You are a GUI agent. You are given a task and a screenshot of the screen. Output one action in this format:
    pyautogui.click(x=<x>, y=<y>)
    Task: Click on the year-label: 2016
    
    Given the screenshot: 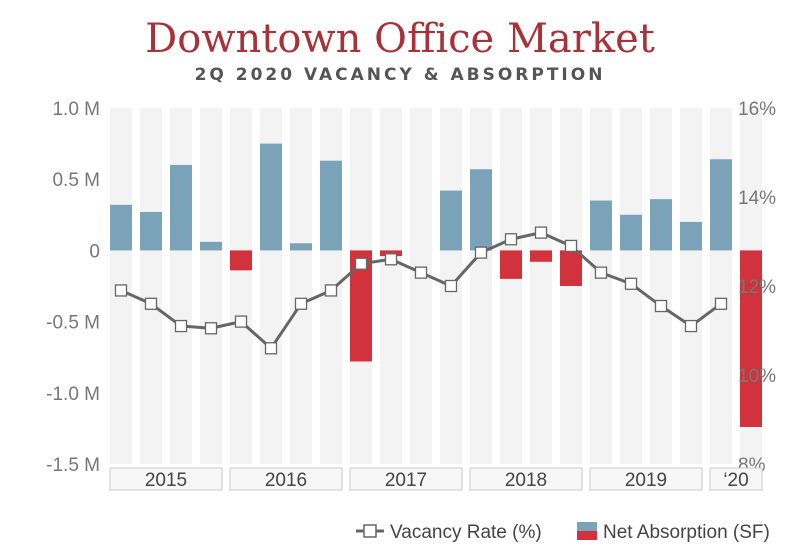 What is the action you would take?
    pyautogui.click(x=286, y=480)
    